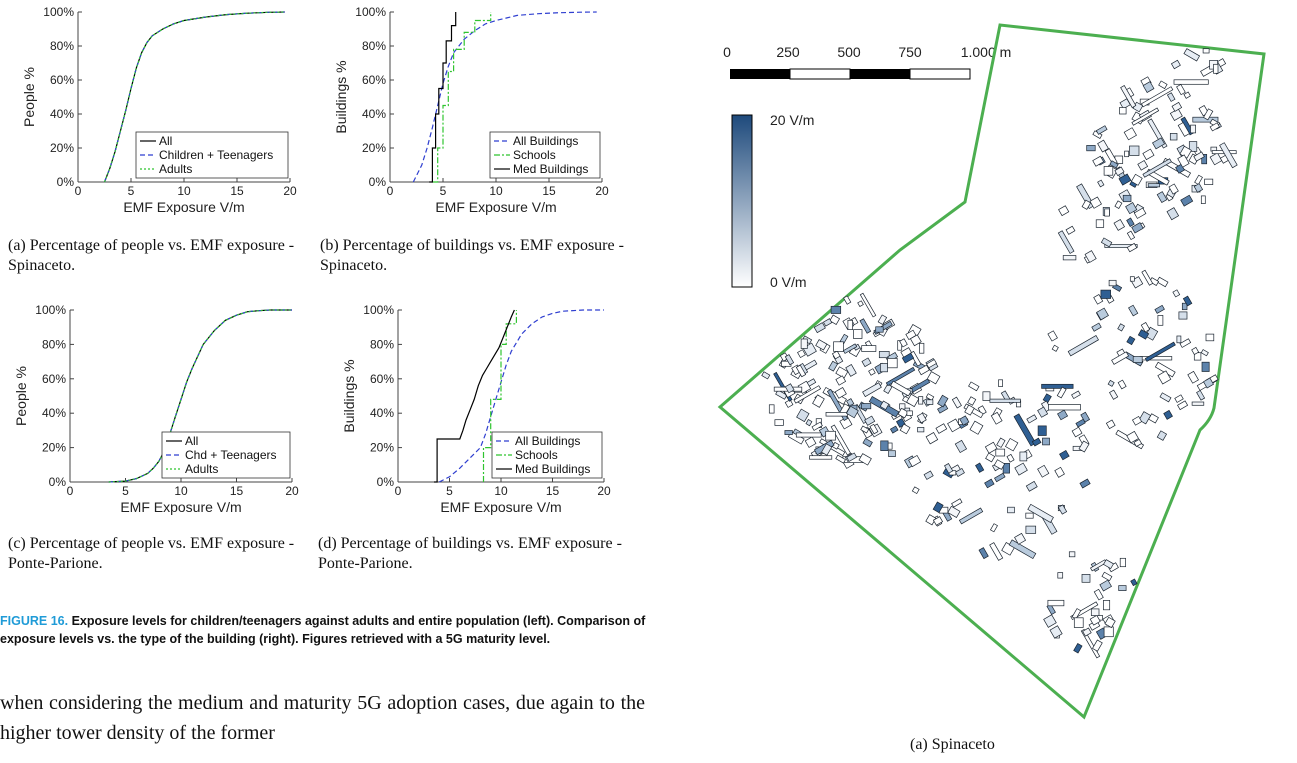 Image resolution: width=1297 pixels, height=763 pixels. What do you see at coordinates (496, 191) in the screenshot?
I see `xtick-label: 10` at bounding box center [496, 191].